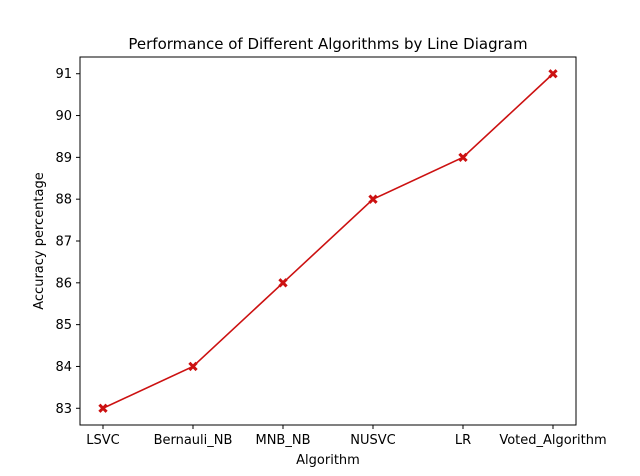  What do you see at coordinates (63, 116) in the screenshot?
I see `y-tick-label: 90` at bounding box center [63, 116].